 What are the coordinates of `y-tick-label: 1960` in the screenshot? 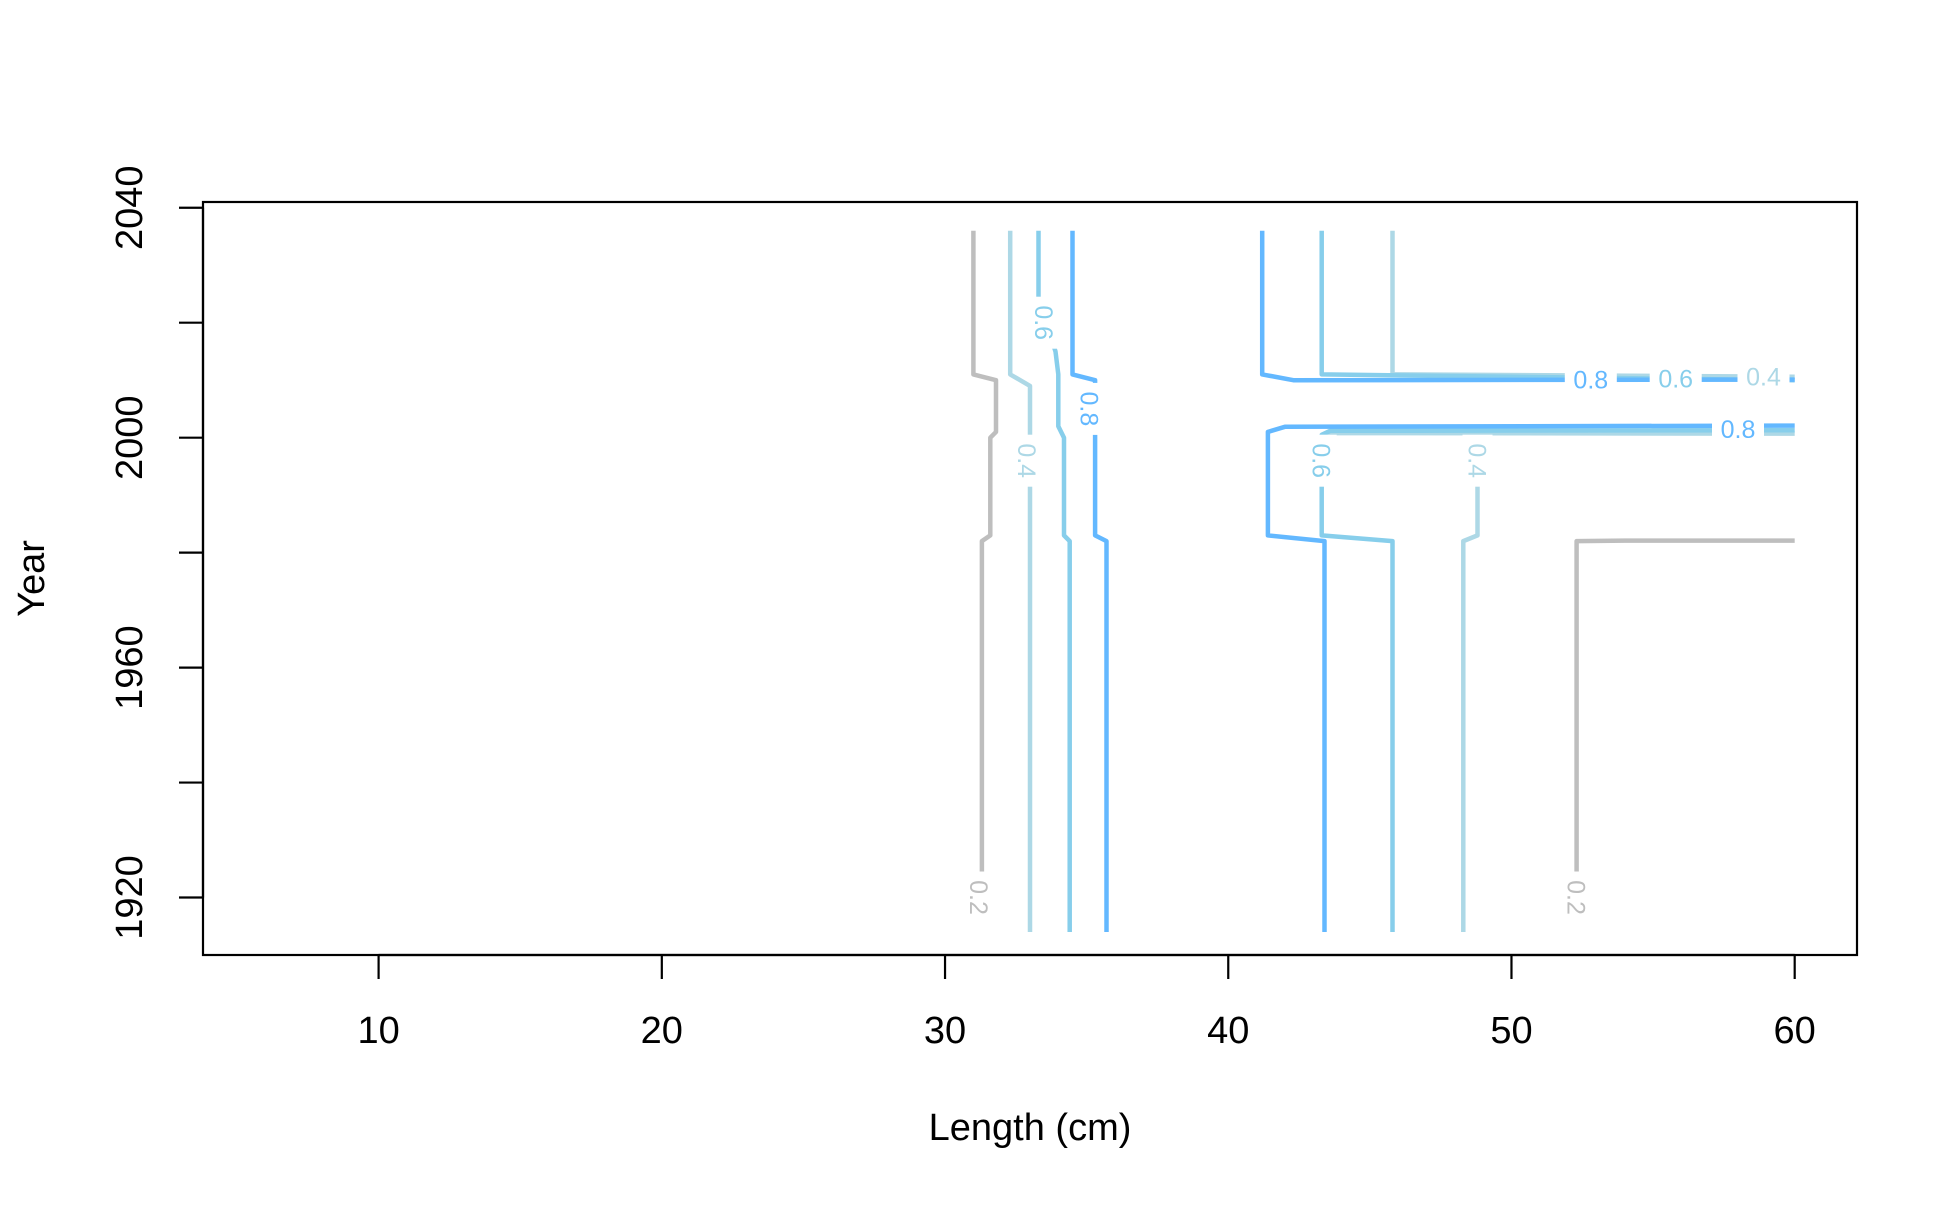 It's located at (130, 667).